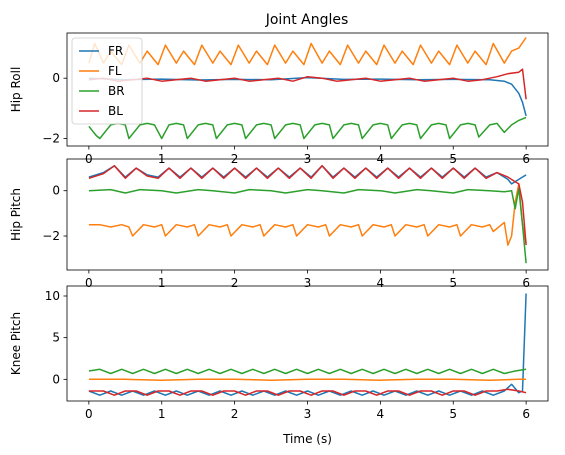 The height and width of the screenshot is (455, 565). What do you see at coordinates (307, 20) in the screenshot?
I see `chart-title: Joint Angles` at bounding box center [307, 20].